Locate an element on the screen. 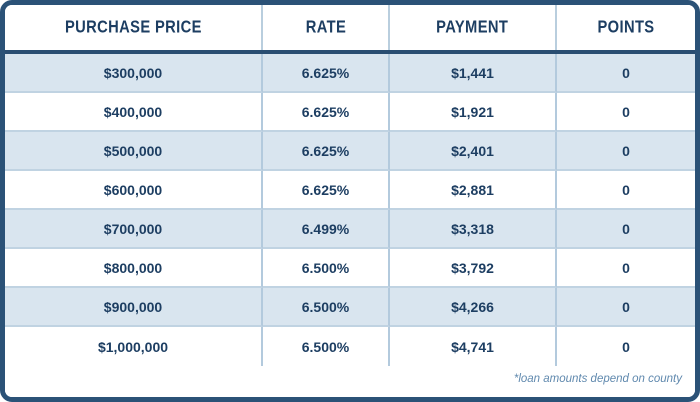 The width and height of the screenshot is (700, 402). cell-payment: $4,266 is located at coordinates (473, 307).